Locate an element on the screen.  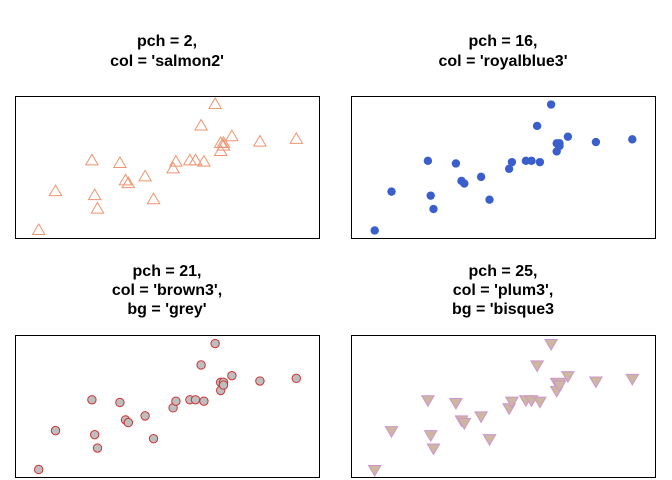
panel-1-title-line-1: pch = 2, is located at coordinates (167, 41).